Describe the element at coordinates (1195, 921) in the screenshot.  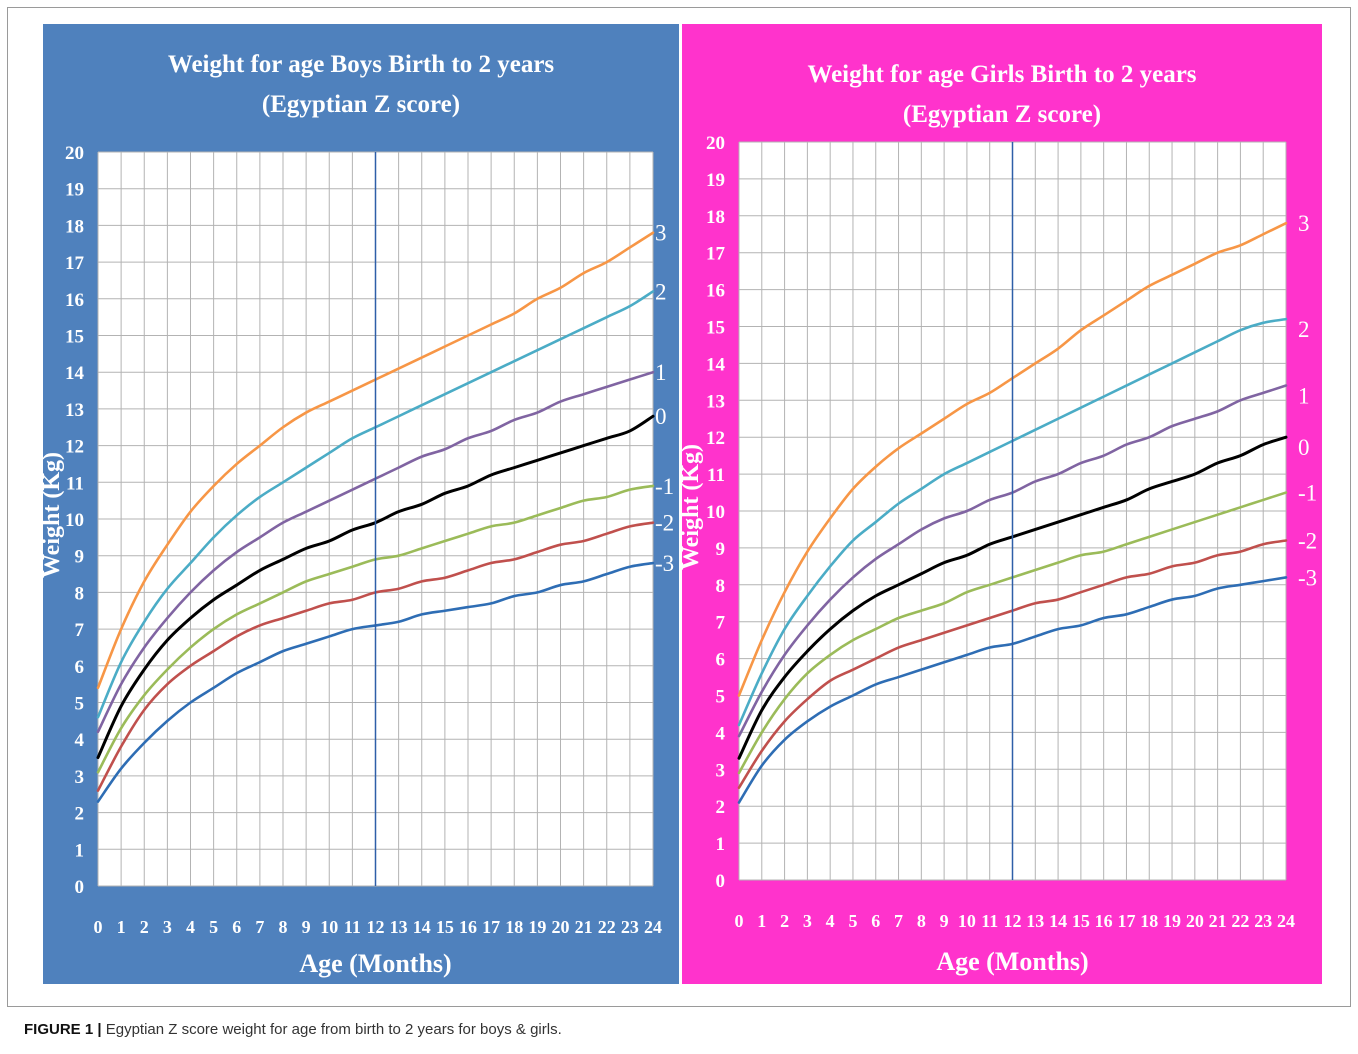
I see `x-tick-label: 20` at that location.